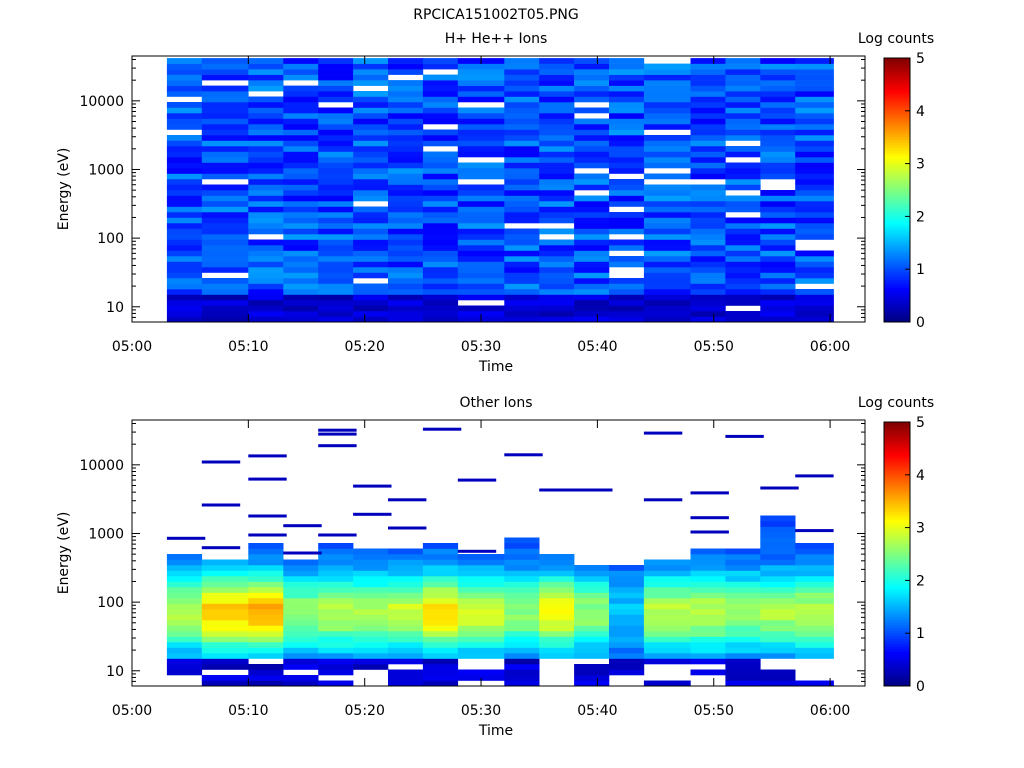 Image resolution: width=1024 pixels, height=768 pixels. Describe the element at coordinates (896, 39) in the screenshot. I see `colorbar-label: Log counts` at that location.